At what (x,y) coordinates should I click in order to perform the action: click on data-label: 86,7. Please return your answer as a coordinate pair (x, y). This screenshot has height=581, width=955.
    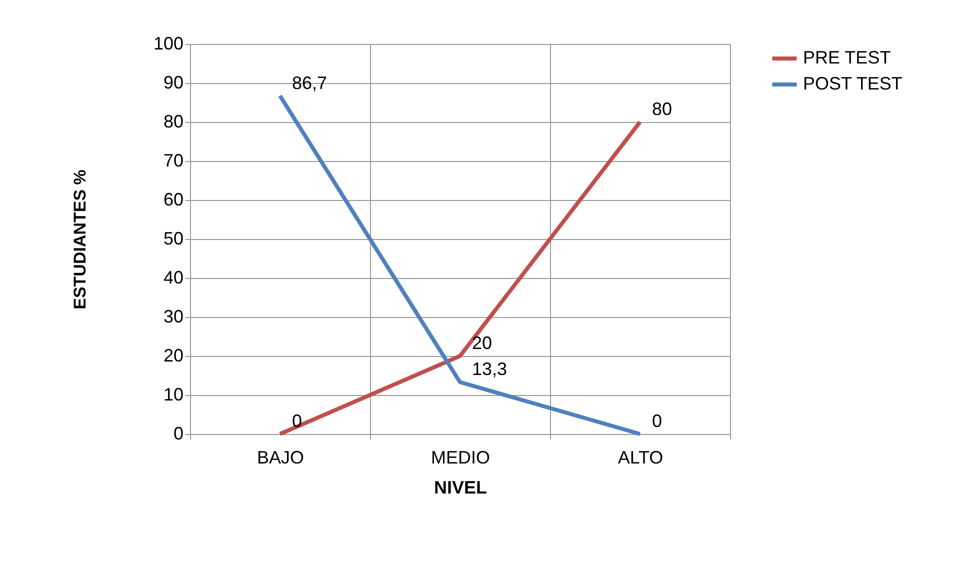
    Looking at the image, I should click on (310, 82).